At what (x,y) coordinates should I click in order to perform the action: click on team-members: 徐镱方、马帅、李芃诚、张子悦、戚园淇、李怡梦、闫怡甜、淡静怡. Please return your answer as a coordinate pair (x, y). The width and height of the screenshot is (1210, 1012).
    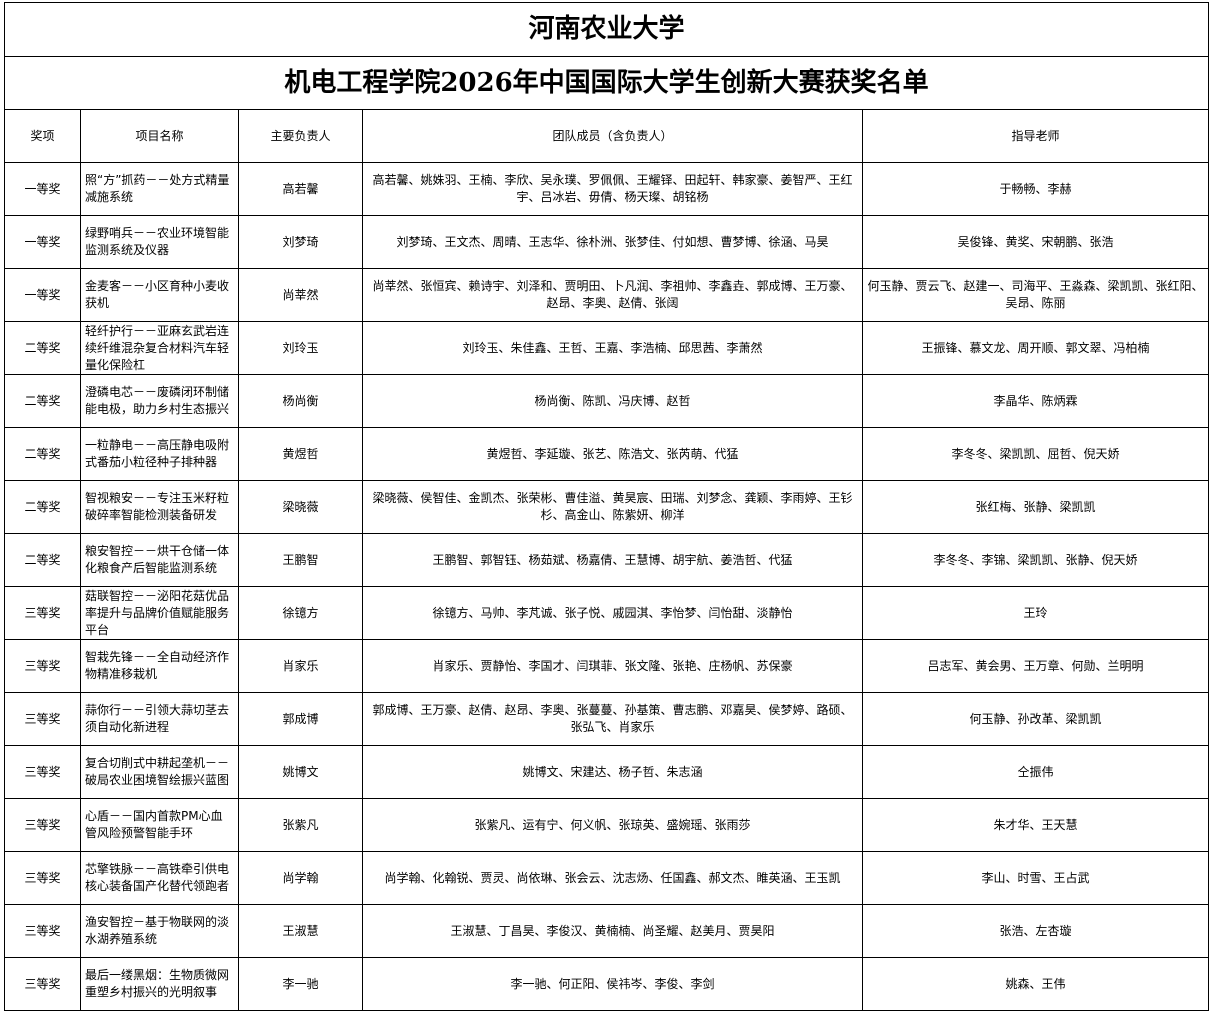
    Looking at the image, I should click on (612, 613).